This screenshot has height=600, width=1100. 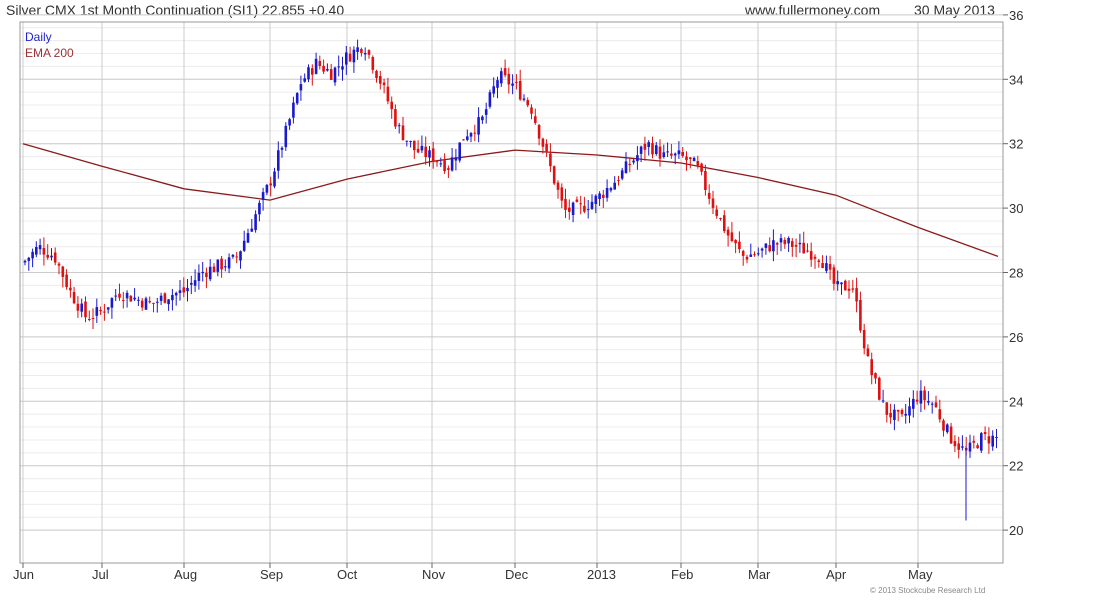 What do you see at coordinates (601, 574) in the screenshot?
I see `x-tick-label: 2013` at bounding box center [601, 574].